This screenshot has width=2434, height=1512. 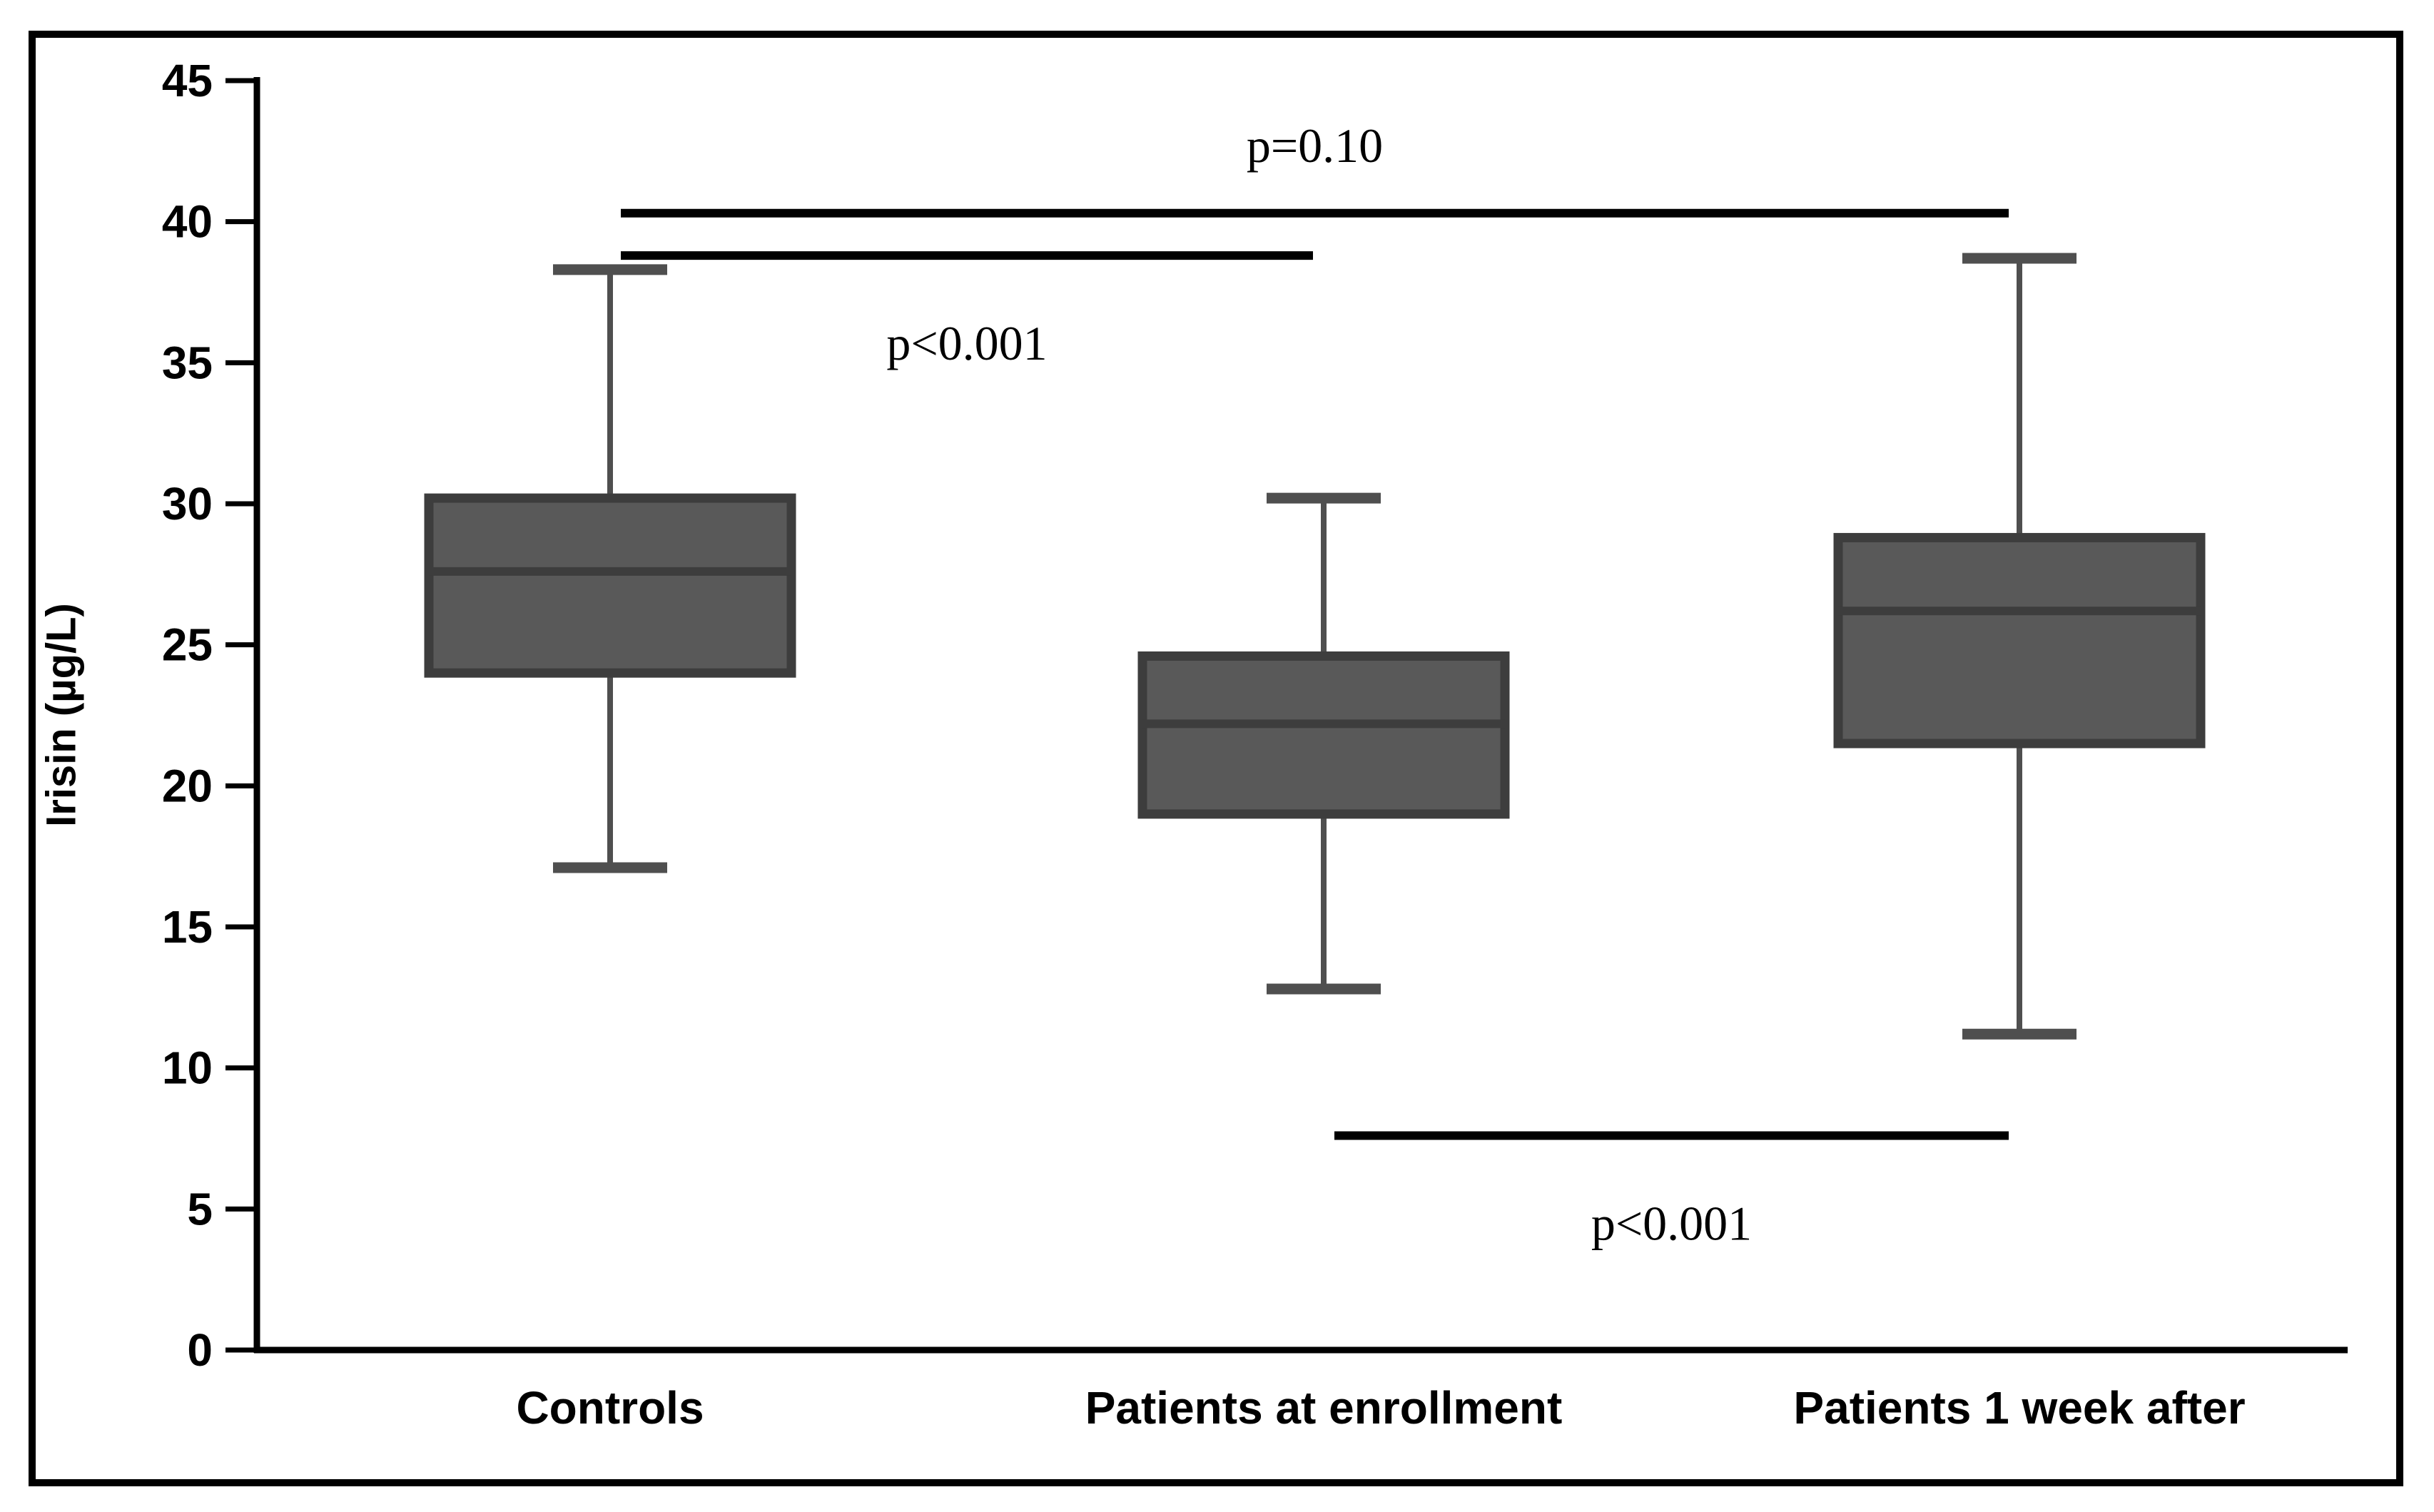 What do you see at coordinates (1315, 145) in the screenshot?
I see `p-value-label-0: p=0.10` at bounding box center [1315, 145].